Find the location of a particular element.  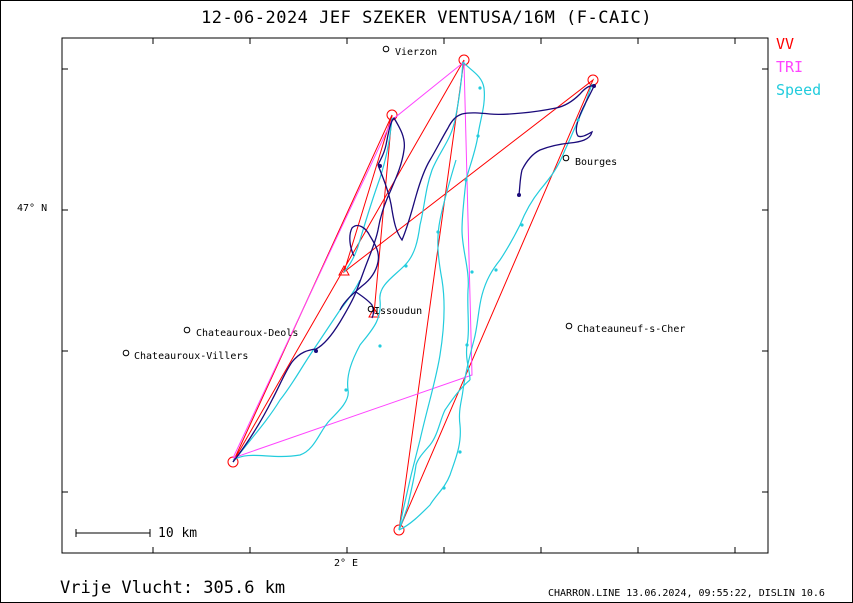

city-label-chateauneuf: Chateauneuf-s-Cher is located at coordinates (631, 329).